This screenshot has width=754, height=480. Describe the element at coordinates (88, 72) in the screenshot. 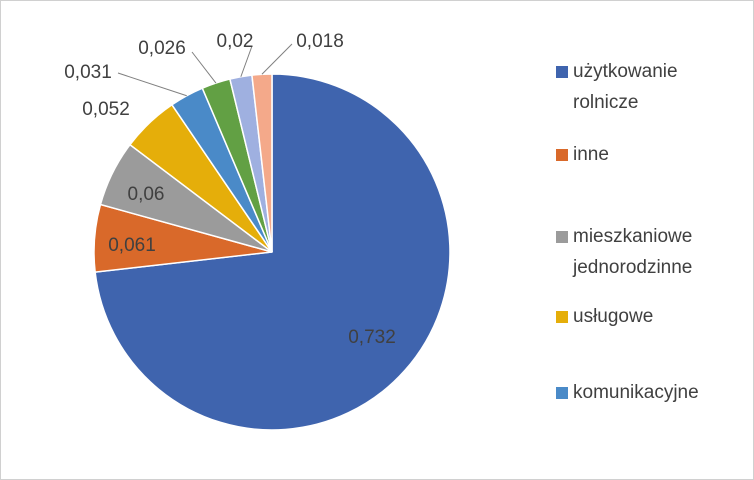

I see `data-label: 0,031` at that location.